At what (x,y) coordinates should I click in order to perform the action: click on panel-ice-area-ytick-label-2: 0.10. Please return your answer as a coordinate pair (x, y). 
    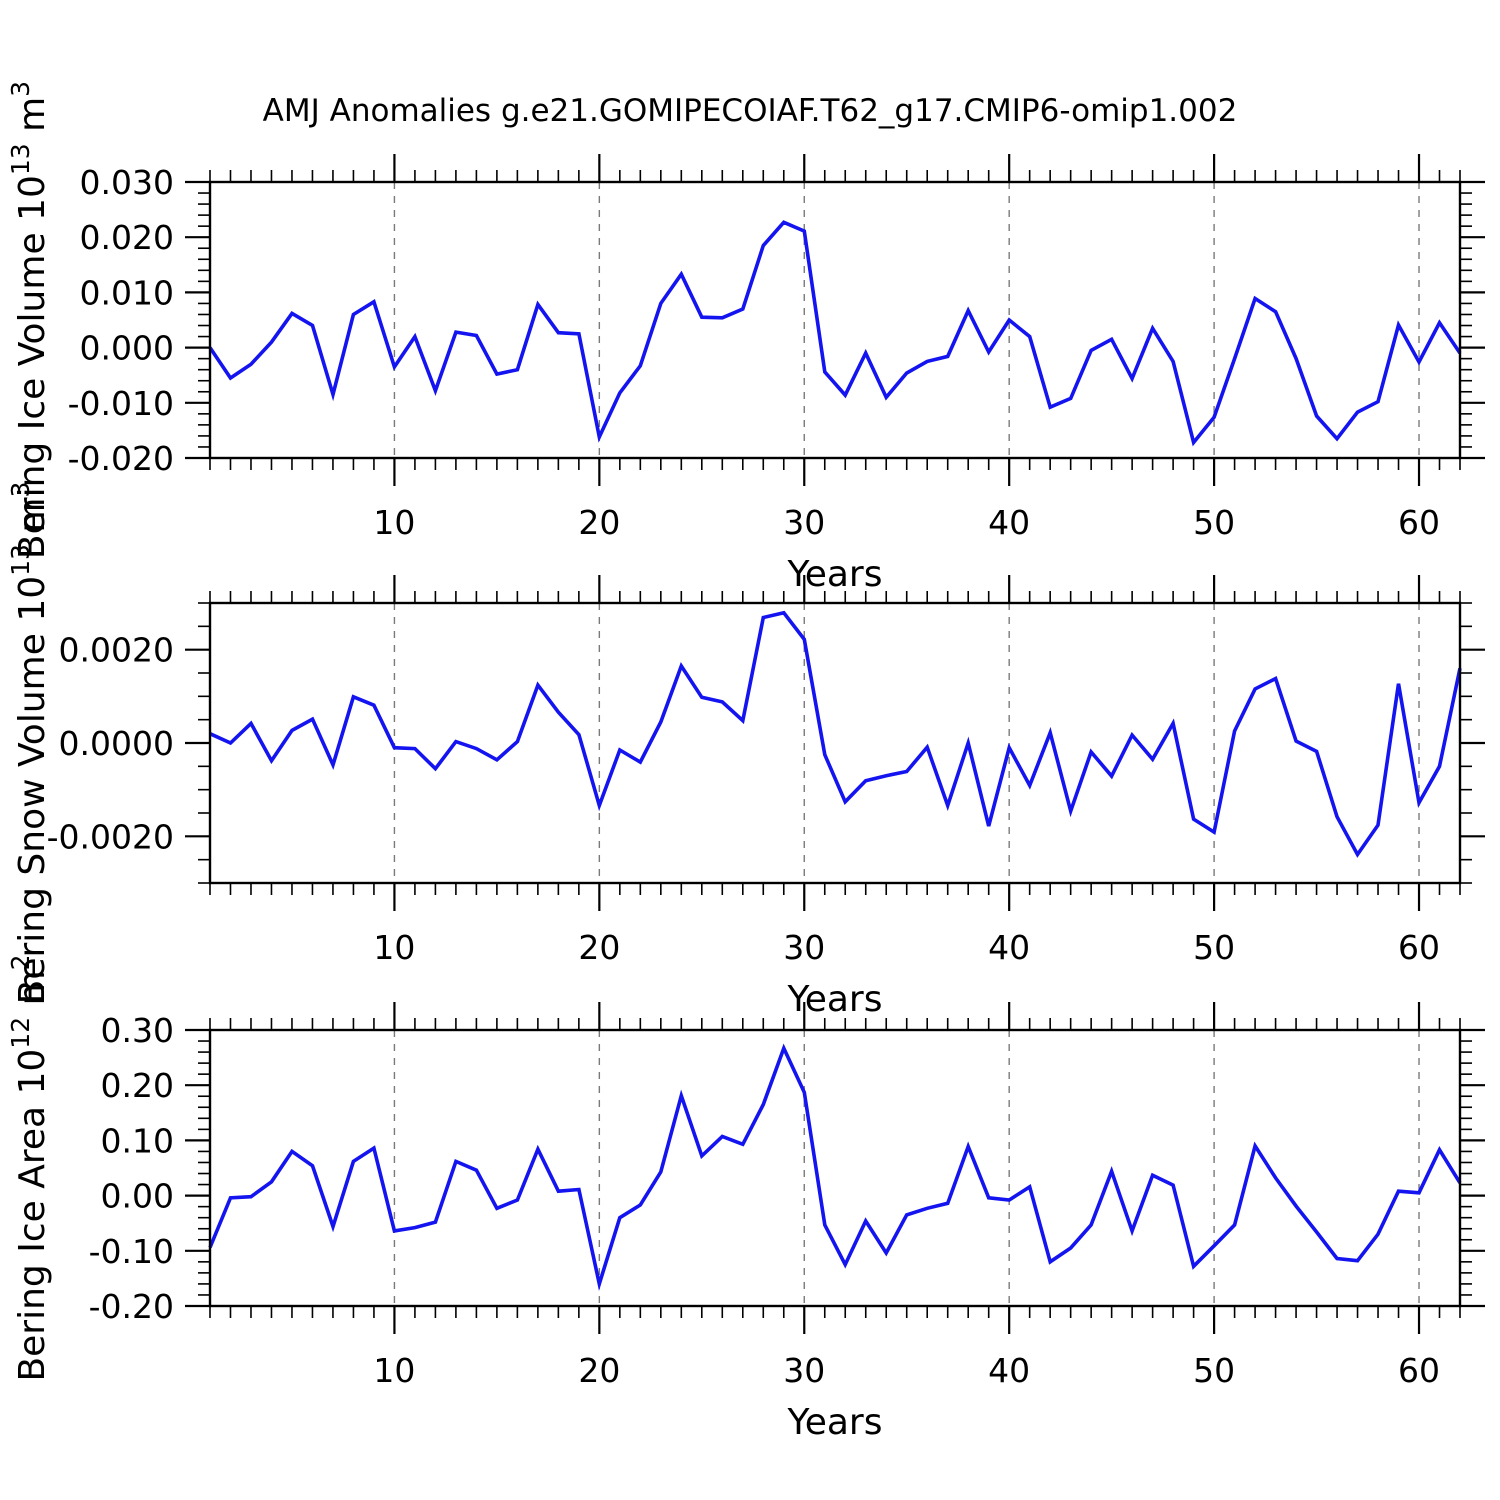
    Looking at the image, I should click on (137, 1140).